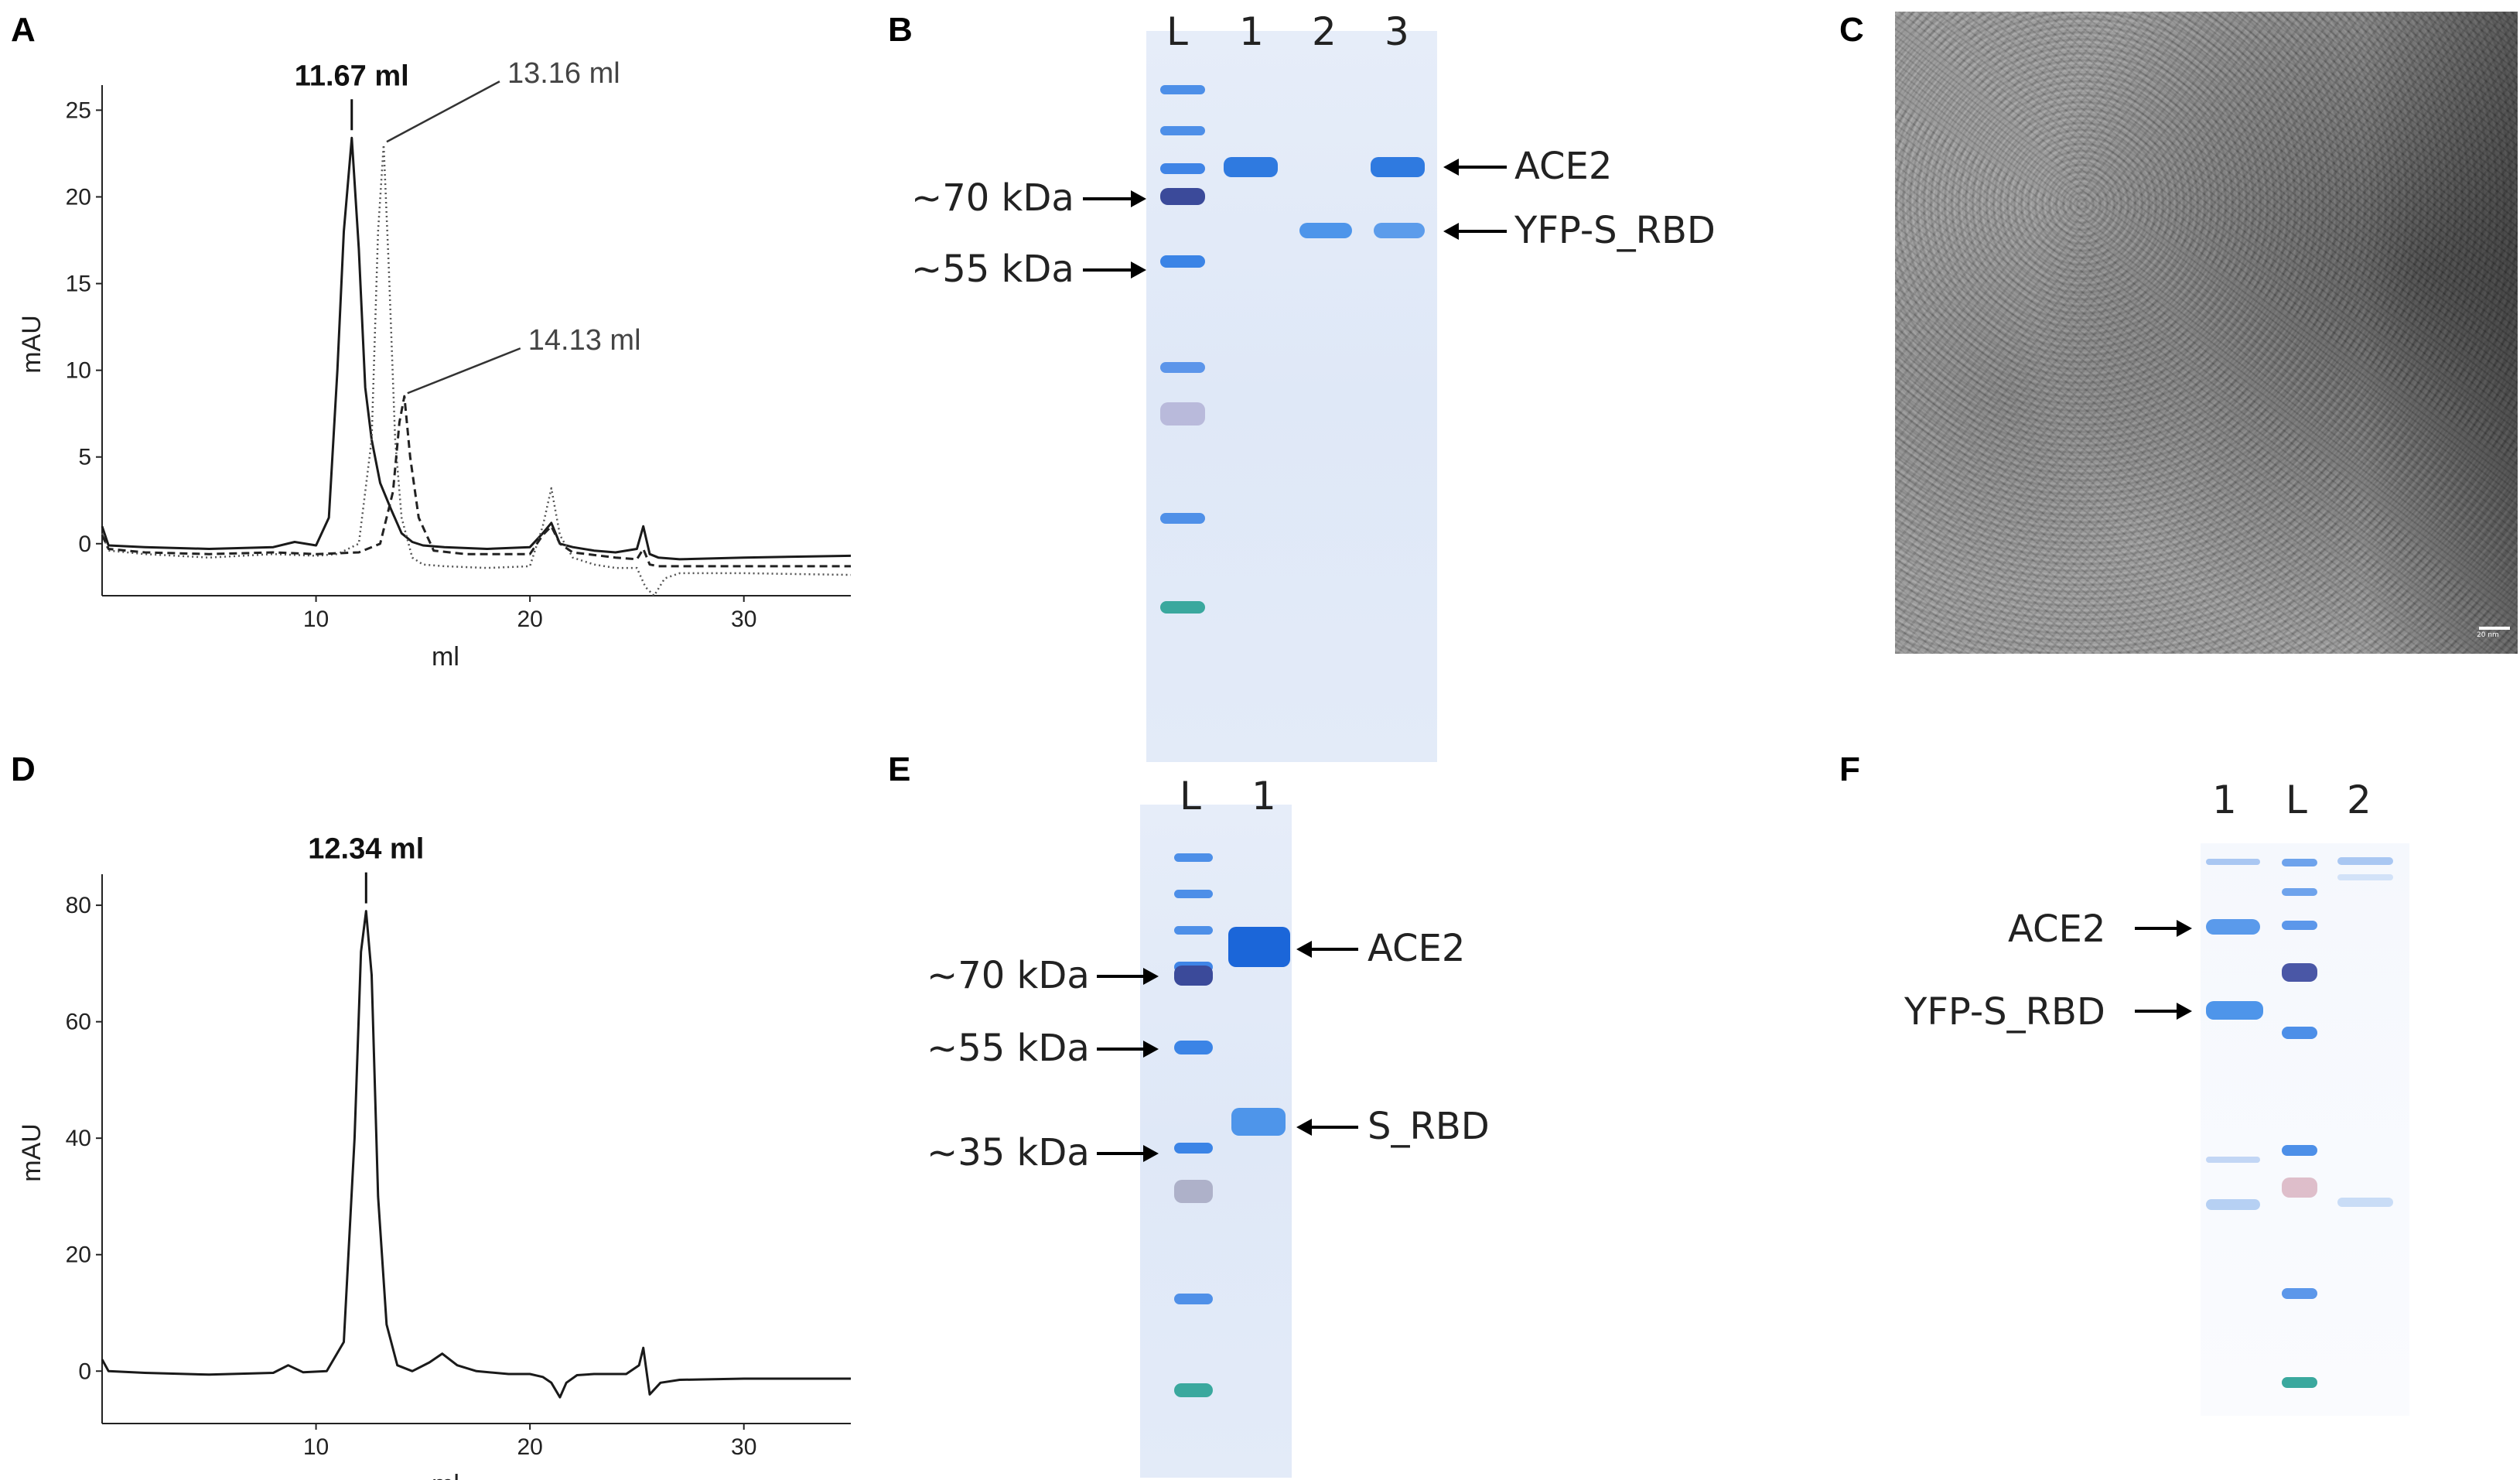 This screenshot has height=1480, width=2520. What do you see at coordinates (2297, 800) in the screenshot?
I see `gel-f-lane-label: L` at bounding box center [2297, 800].